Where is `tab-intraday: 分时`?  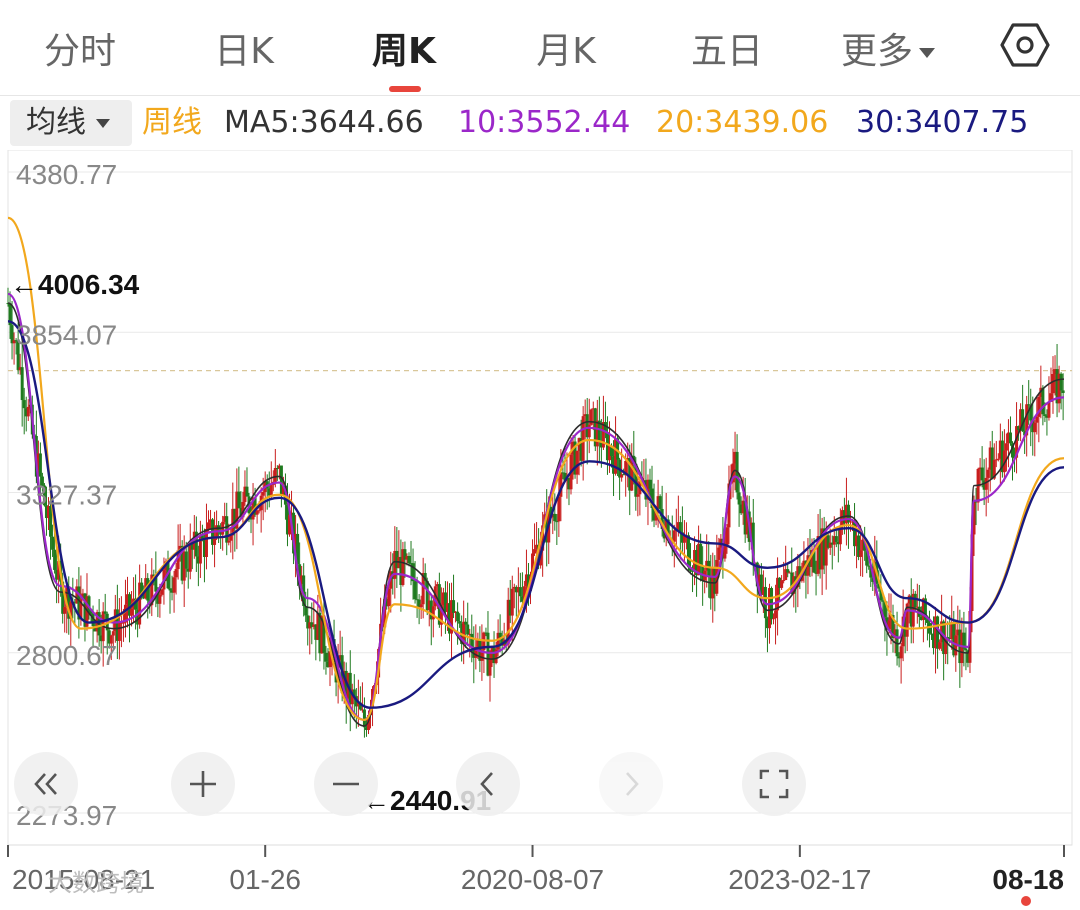 tab-intraday: 分时 is located at coordinates (80, 51).